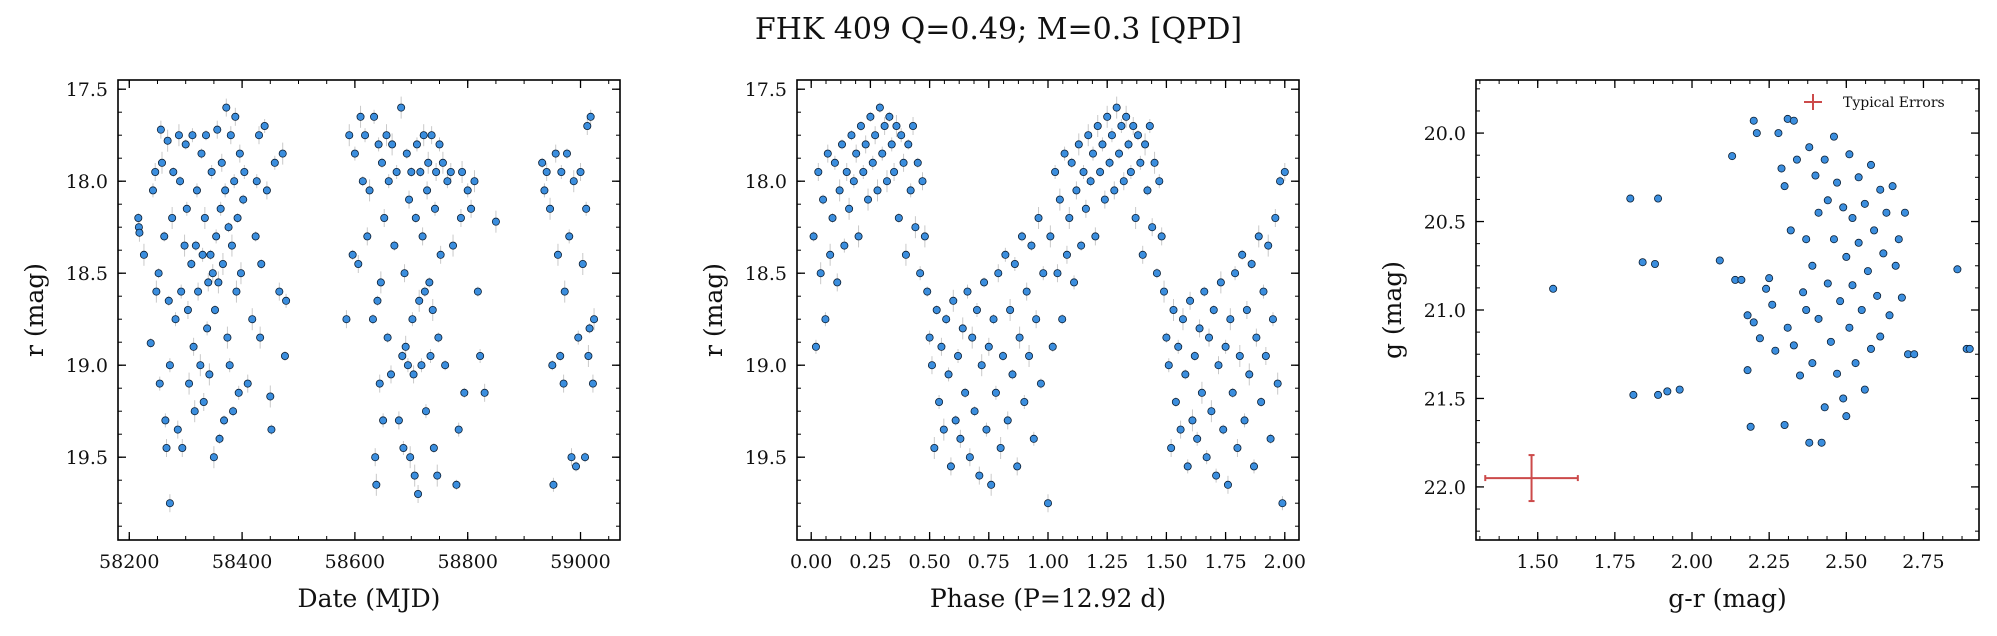 The width and height of the screenshot is (1997, 636). What do you see at coordinates (354, 153) in the screenshot?
I see `data-point: 58600, 17.85` at bounding box center [354, 153].